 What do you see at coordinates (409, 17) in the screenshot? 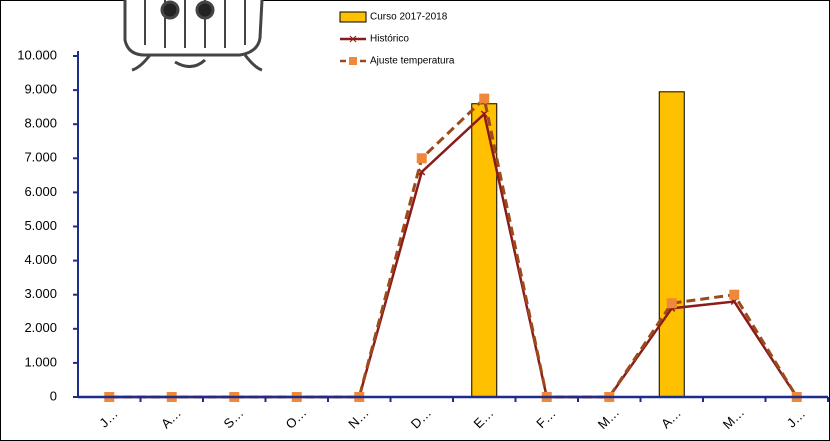
I see `legend-label: Curso 2017-2018` at bounding box center [409, 17].